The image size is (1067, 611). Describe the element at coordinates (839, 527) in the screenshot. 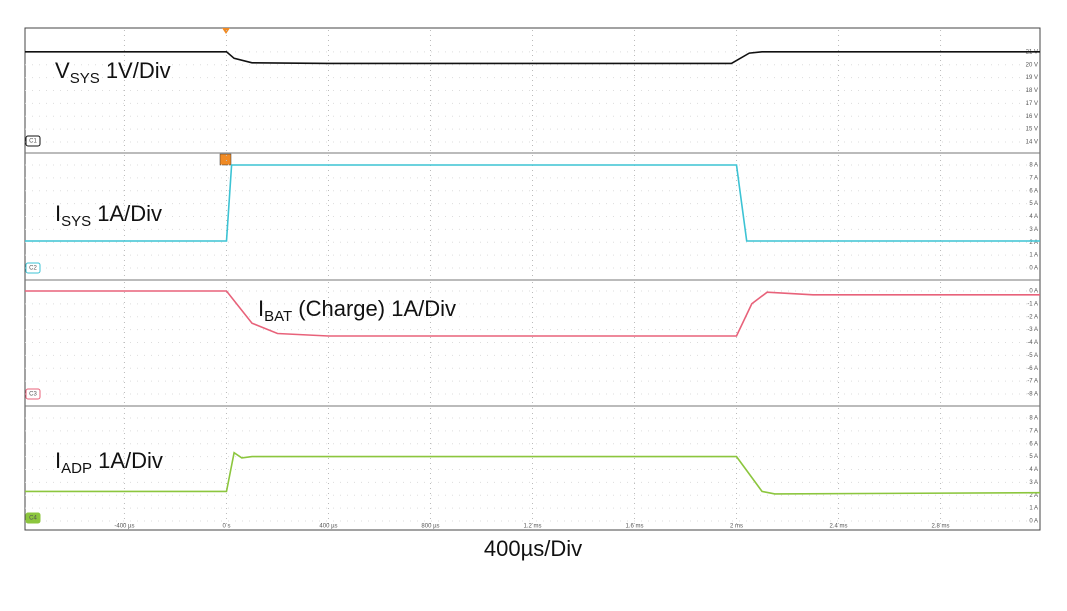

I see `x-tick-label: 2.4 ms` at that location.